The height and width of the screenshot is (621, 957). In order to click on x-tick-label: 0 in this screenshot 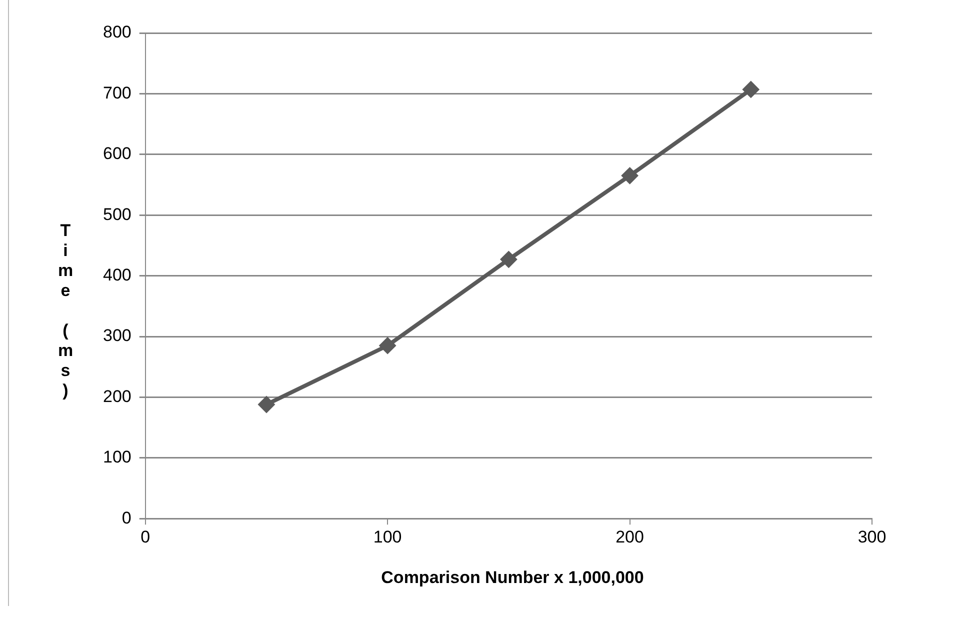, I will do `click(145, 536)`.